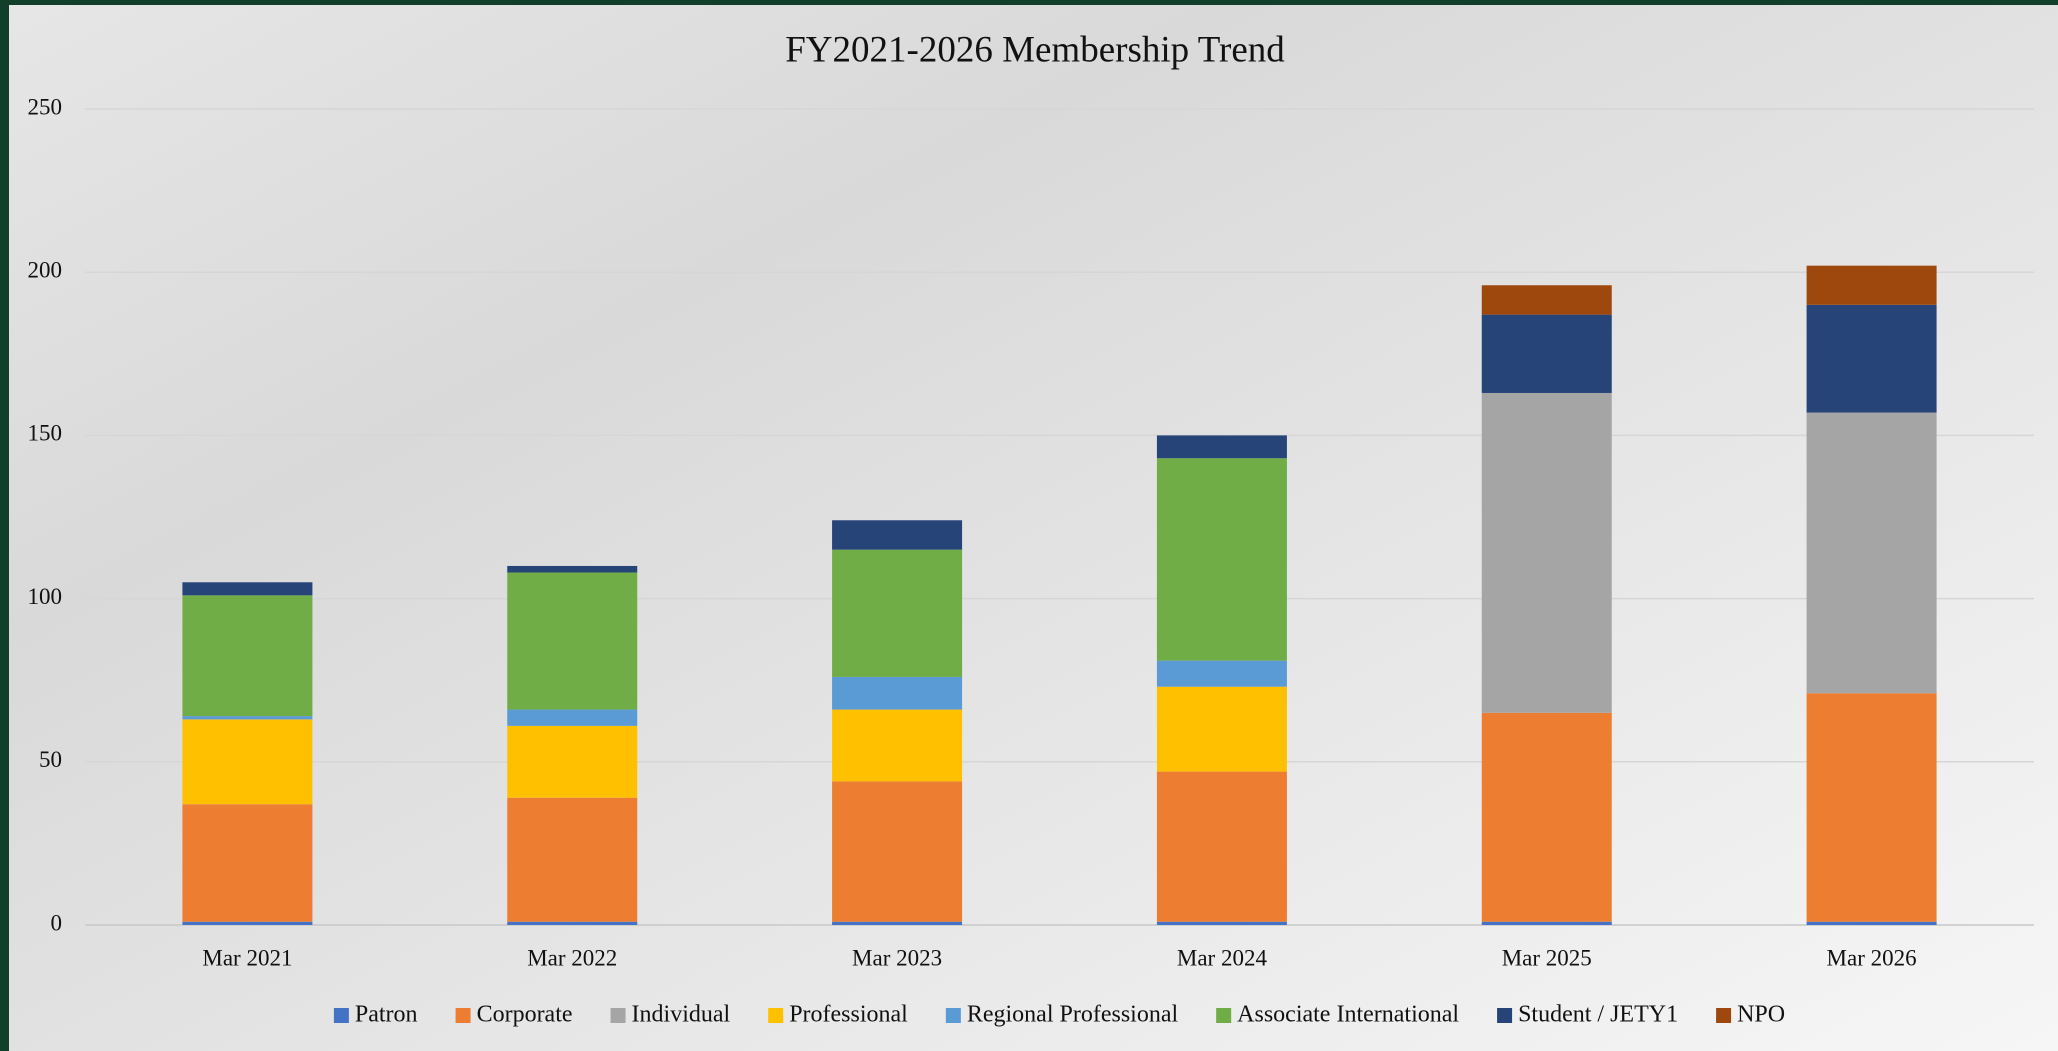 This screenshot has width=2058, height=1051. Describe the element at coordinates (848, 1015) in the screenshot. I see `legend-label: Professional` at that location.